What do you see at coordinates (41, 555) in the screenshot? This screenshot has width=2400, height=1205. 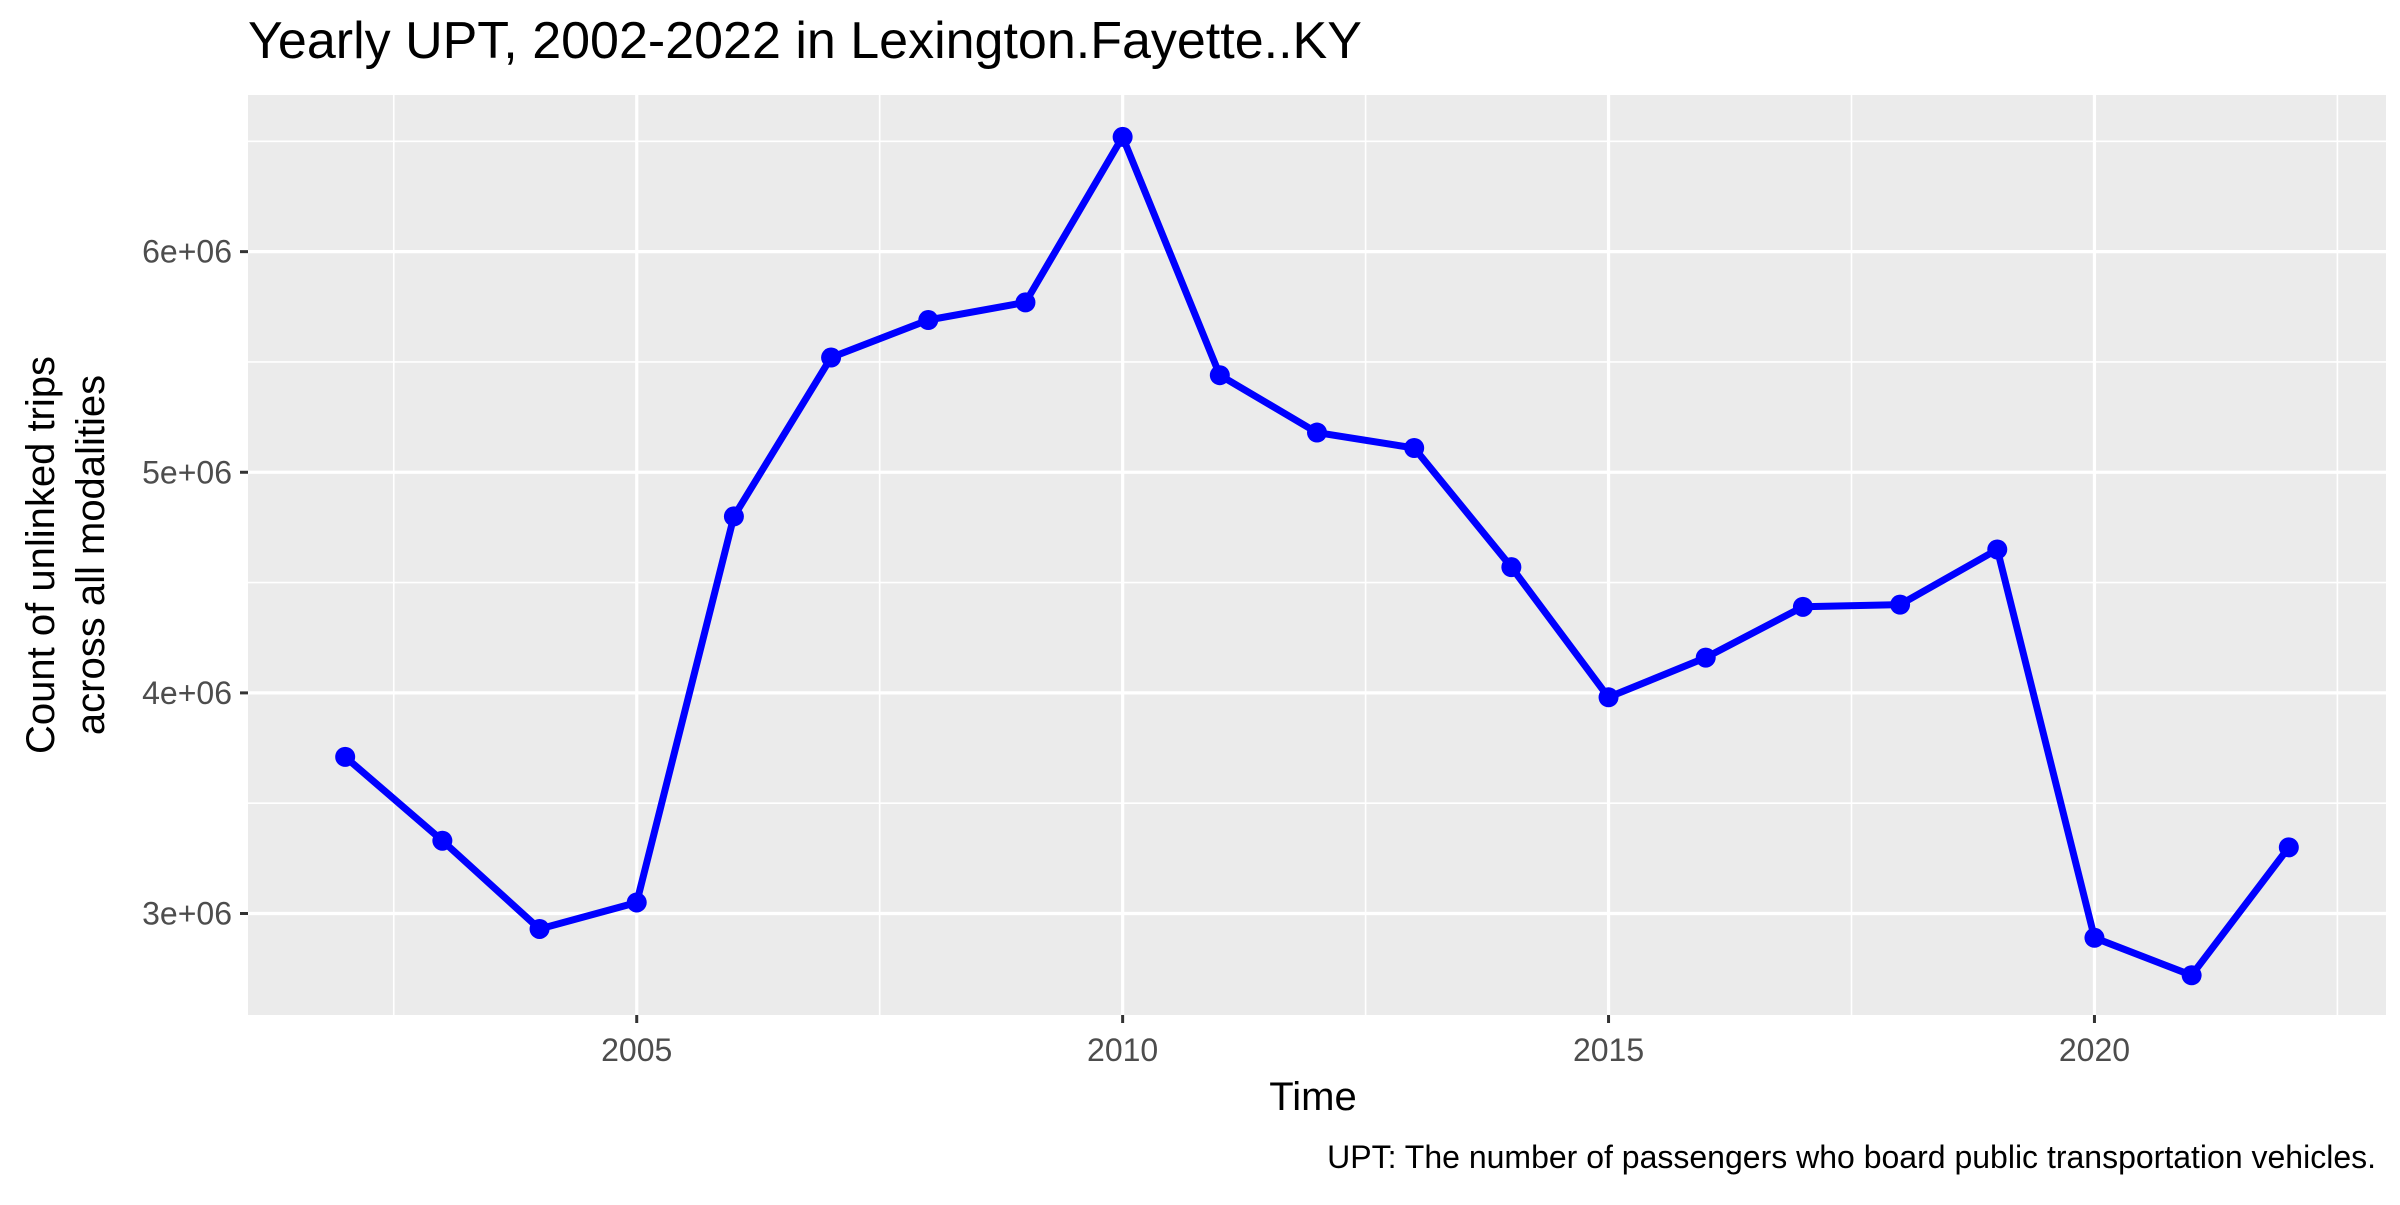 I see `y-axis-title-line-1: Count of unlinked trips` at bounding box center [41, 555].